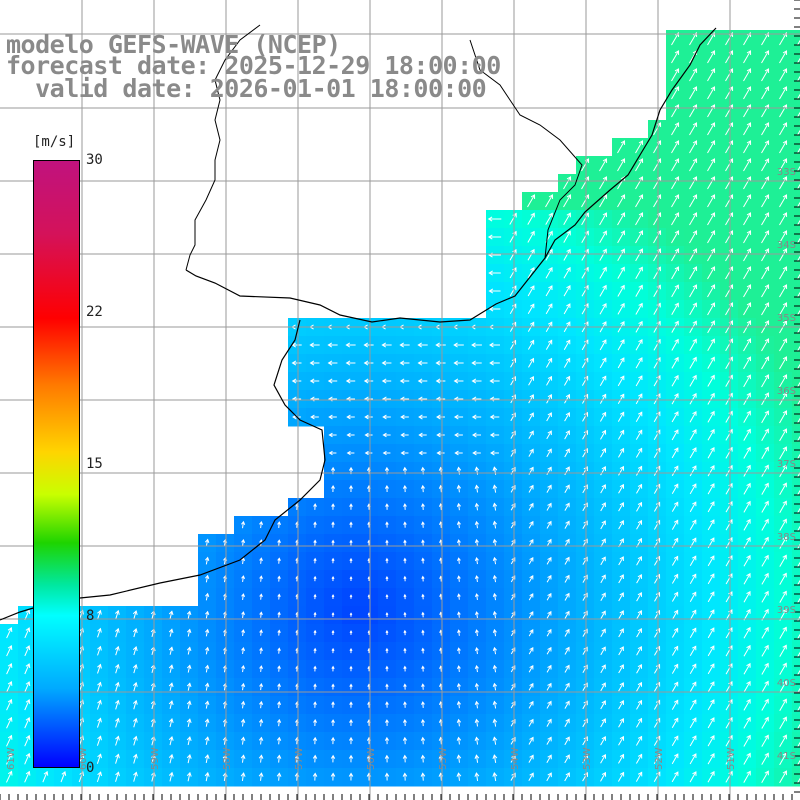 The width and height of the screenshot is (800, 800). I want to click on colorbar-tick-0: 0, so click(90, 768).